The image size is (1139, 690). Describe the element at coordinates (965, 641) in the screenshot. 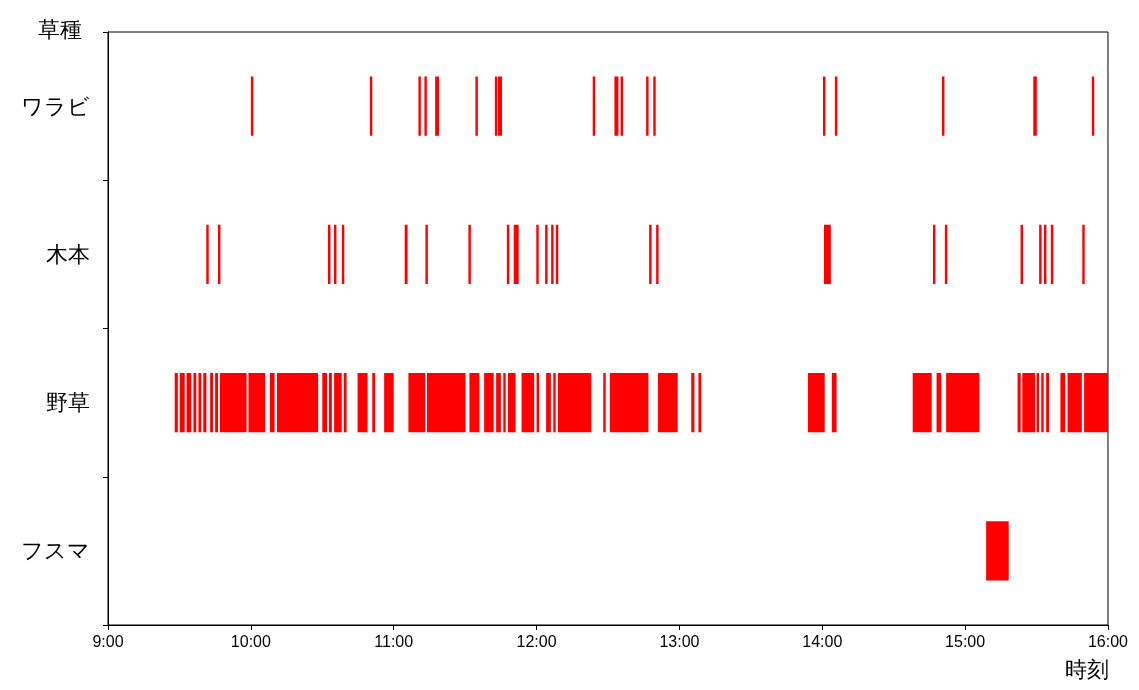

I see `x-tick-label: 15:00` at that location.